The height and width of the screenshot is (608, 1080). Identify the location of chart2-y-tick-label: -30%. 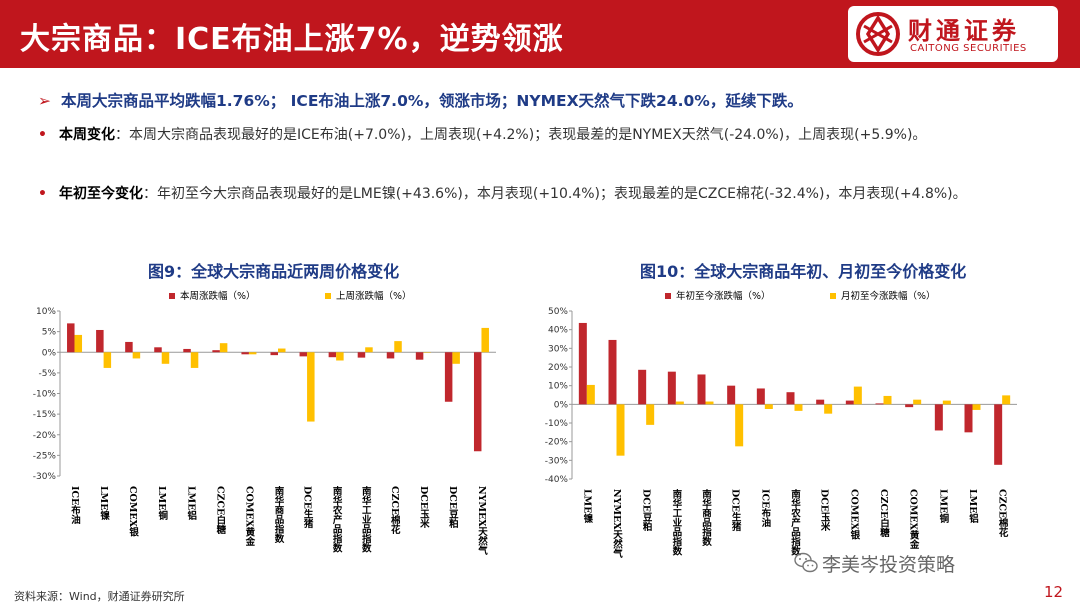
(557, 461).